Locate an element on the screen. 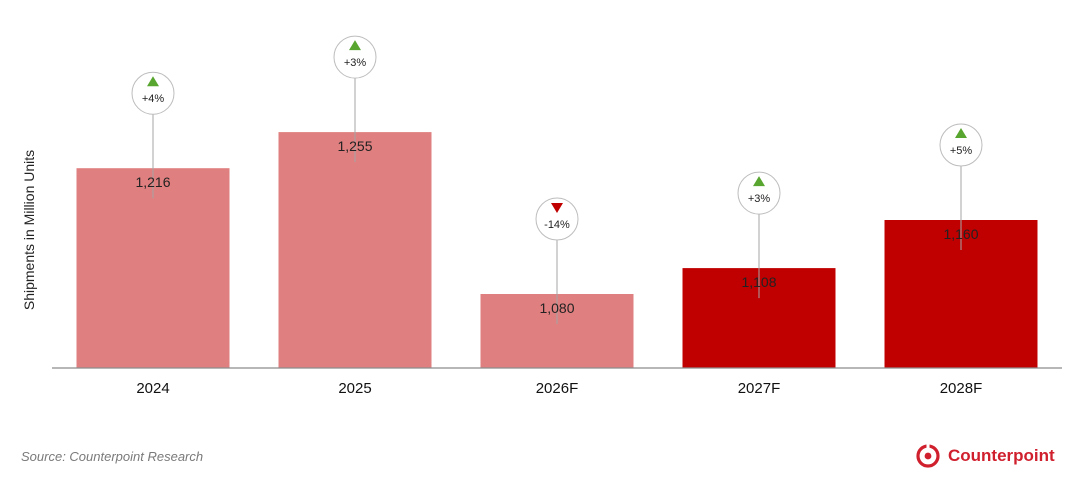  x-tick-label: 2028F is located at coordinates (961, 388).